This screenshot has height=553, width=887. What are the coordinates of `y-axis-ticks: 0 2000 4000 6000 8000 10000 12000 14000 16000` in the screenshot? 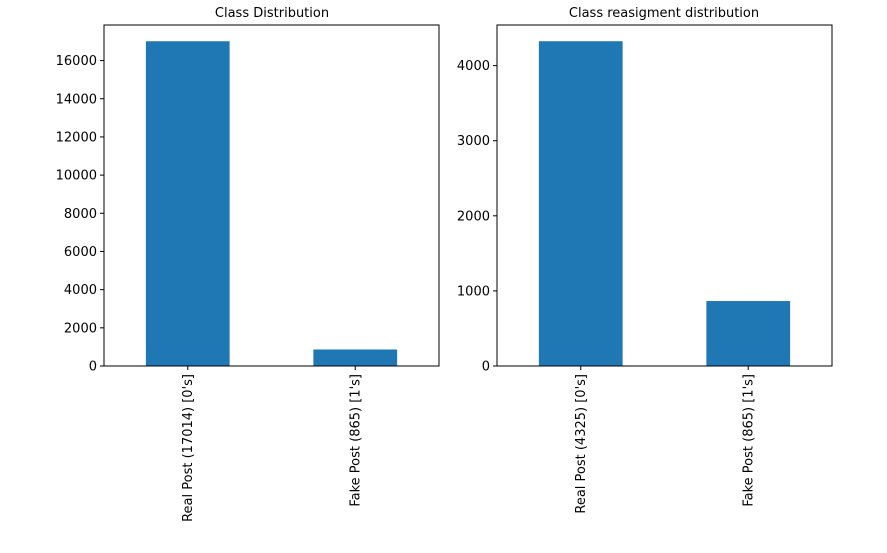 It's located at (80, 214).